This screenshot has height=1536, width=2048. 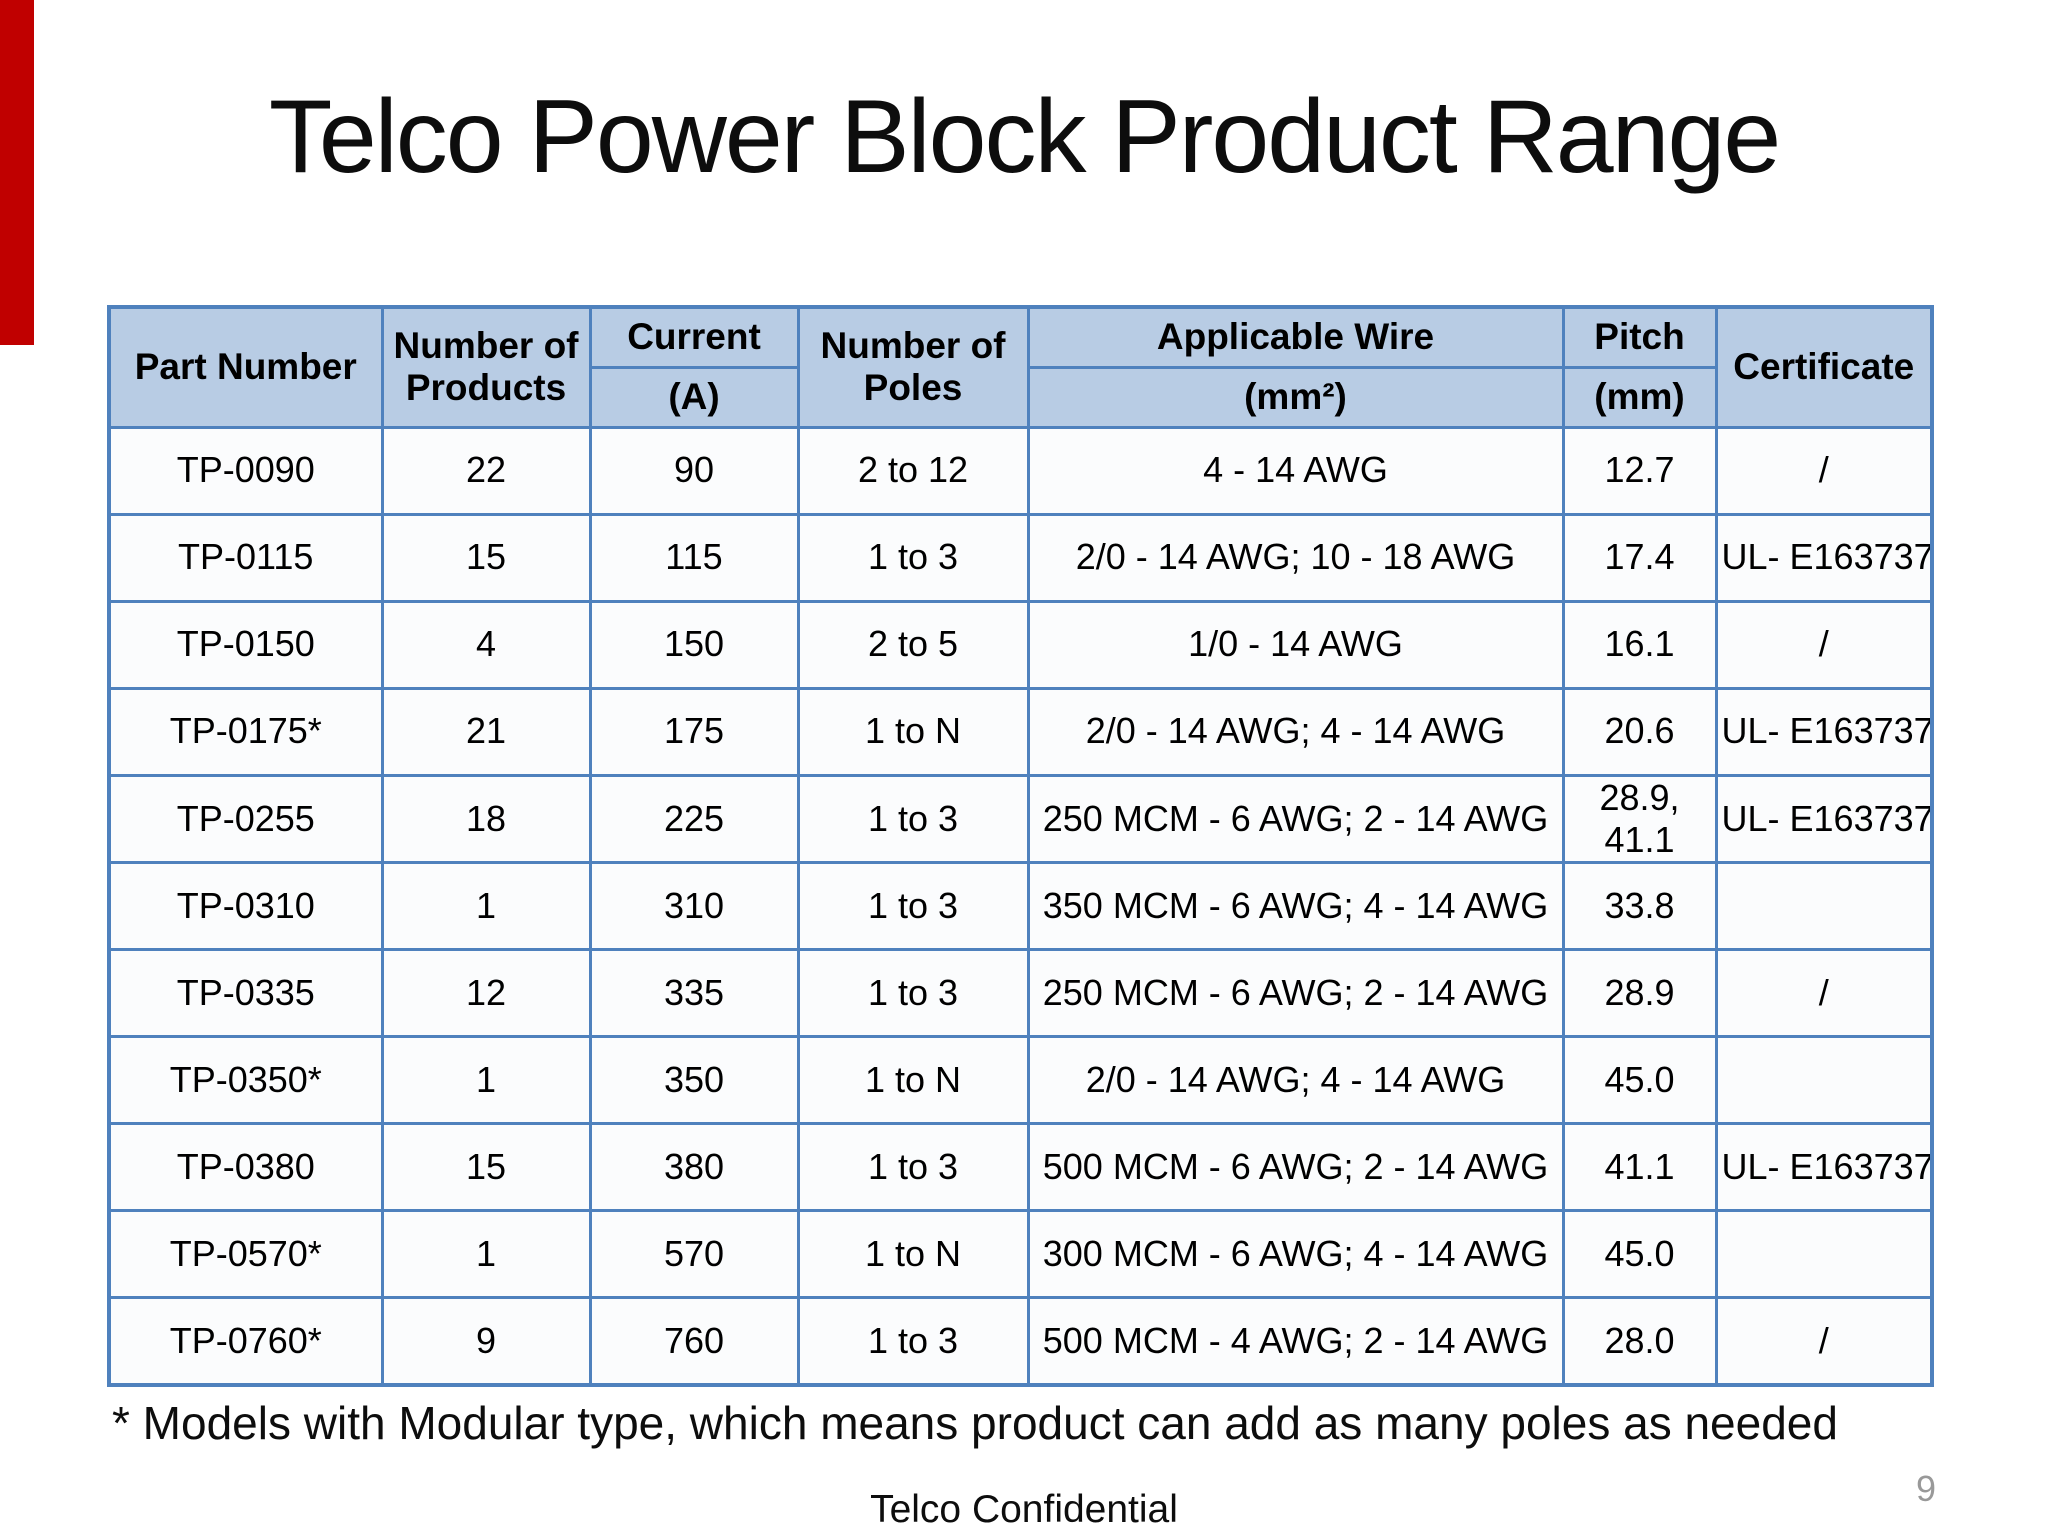 I want to click on table-cell: 350, so click(x=694, y=1080).